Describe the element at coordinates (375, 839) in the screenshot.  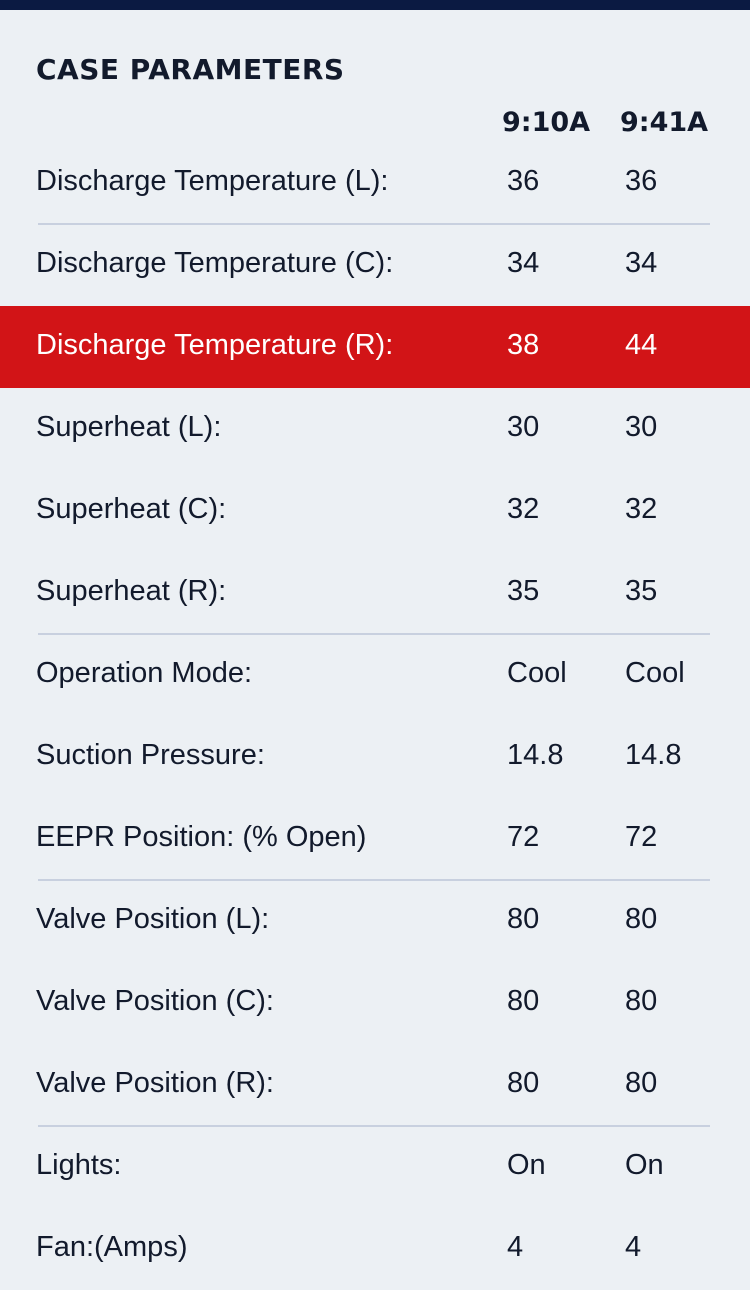
I see `parameter-row-eepr-position: EEPR Position: (% Open) 72 72` at that location.